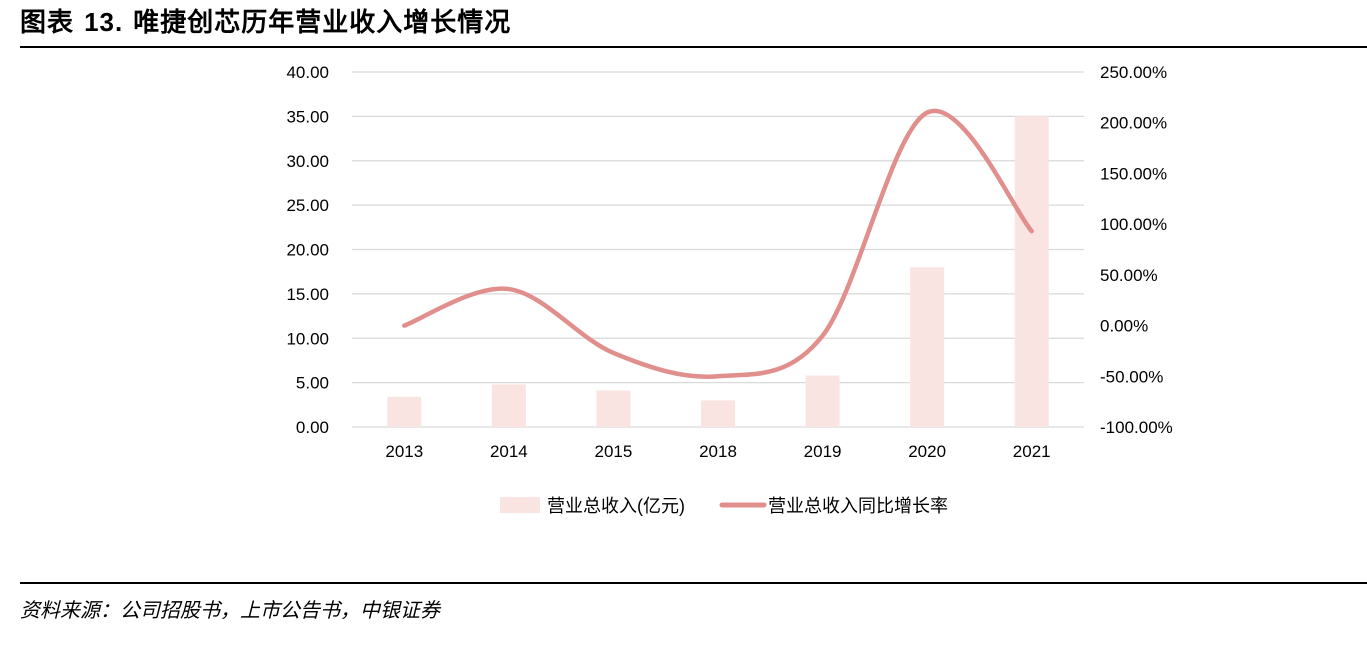 The height and width of the screenshot is (646, 1367). I want to click on right-tick-label: 250.00%, so click(1133, 72).